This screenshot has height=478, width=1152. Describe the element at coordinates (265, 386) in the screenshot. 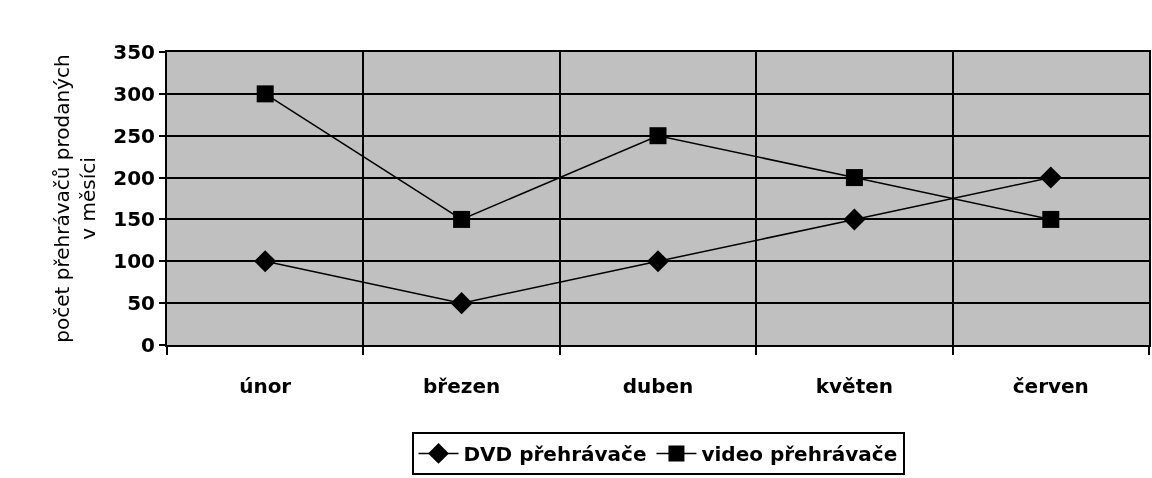

I see `x-tick-label: únor` at that location.